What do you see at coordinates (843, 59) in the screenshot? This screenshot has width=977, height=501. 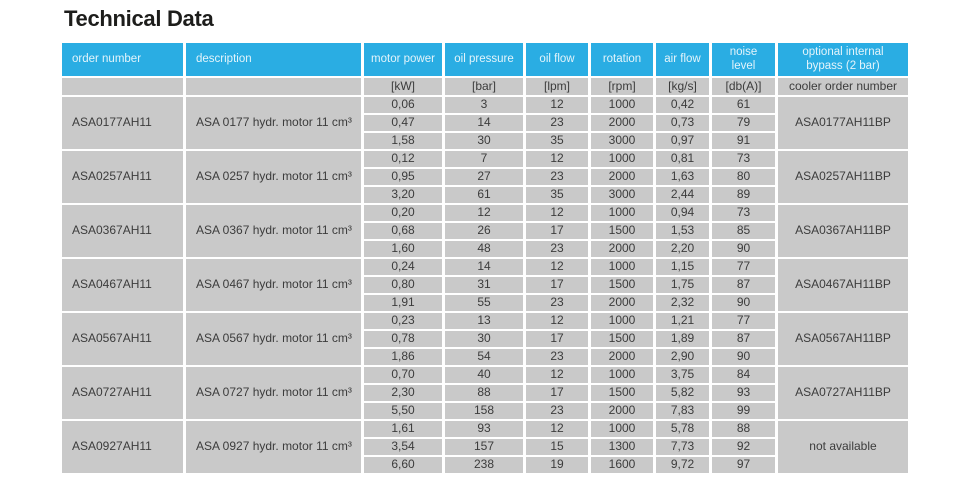 I see `column-header-optional-internal-bypass: optional internal bypass (2 bar)` at bounding box center [843, 59].